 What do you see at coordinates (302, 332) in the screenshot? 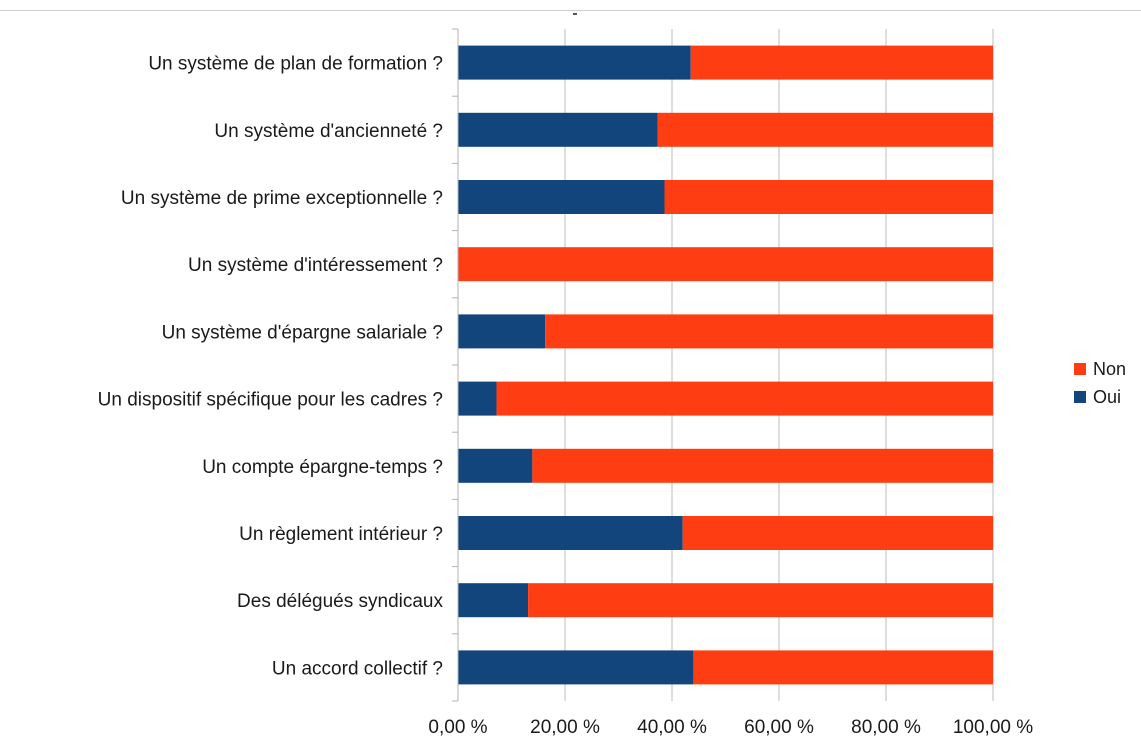
I see `category-label: Un système d'épargne salariale ?` at bounding box center [302, 332].